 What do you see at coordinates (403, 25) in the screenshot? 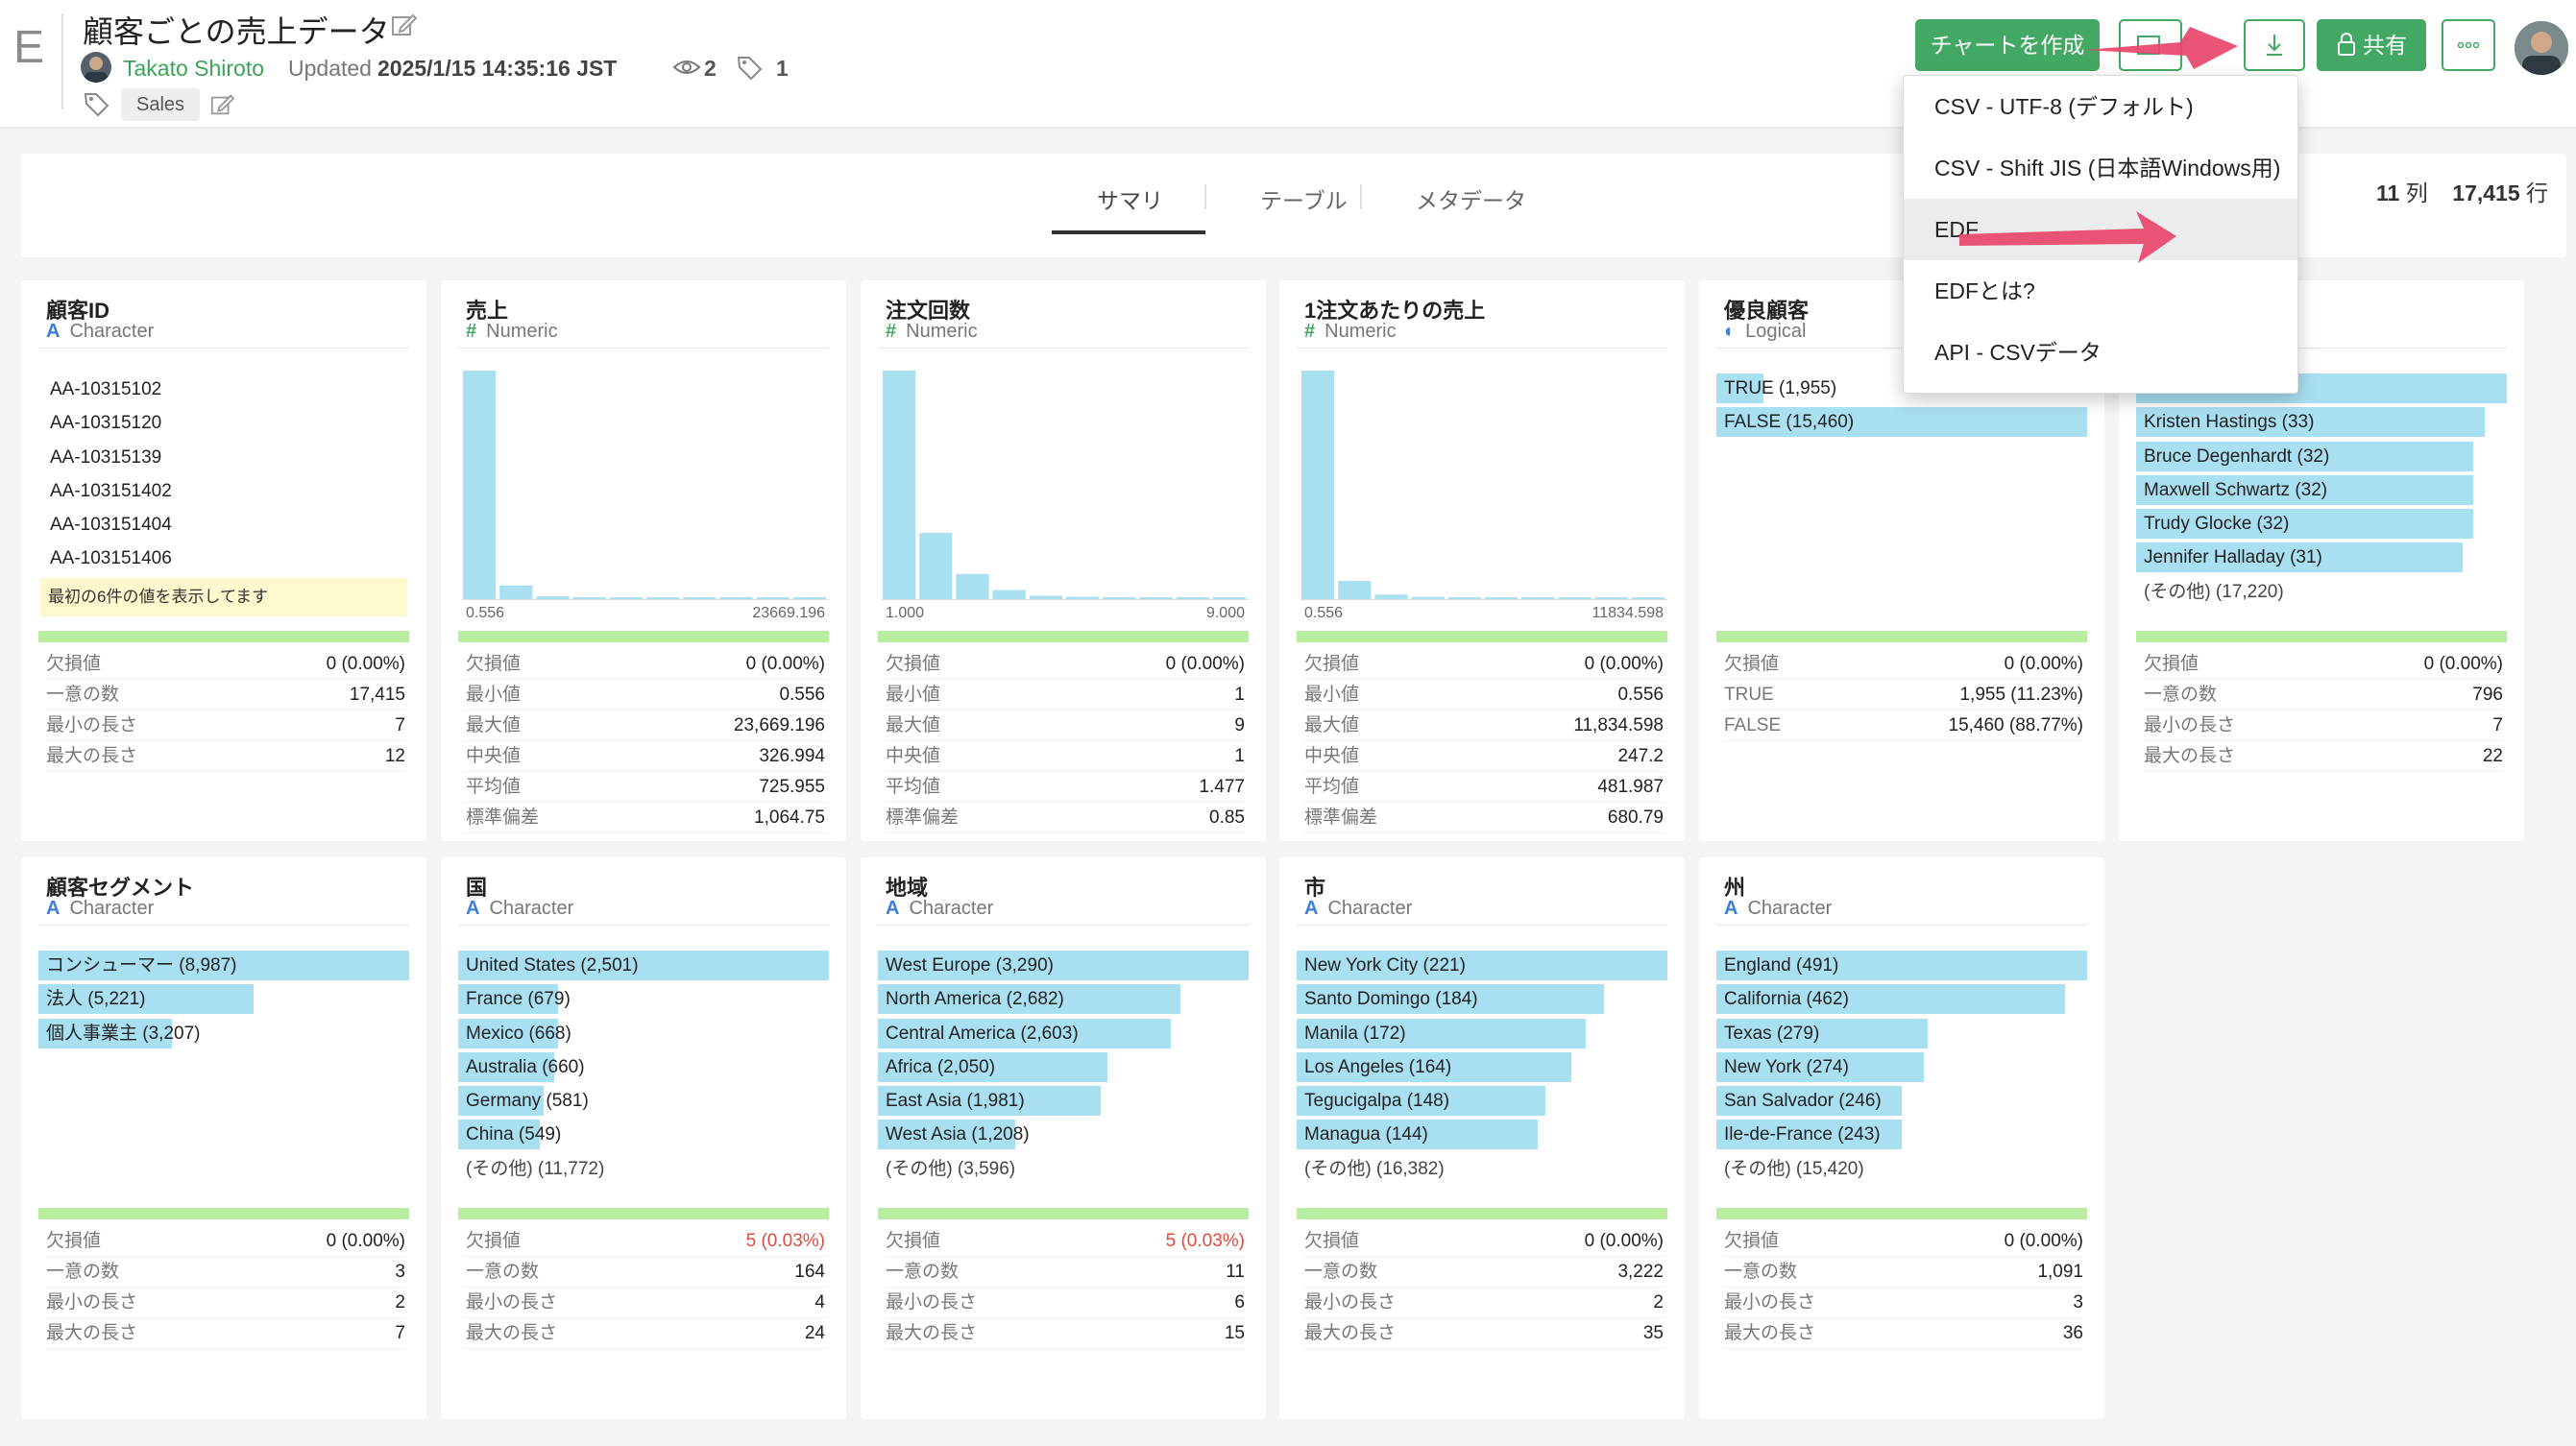
I see `edit-title-icon` at bounding box center [403, 25].